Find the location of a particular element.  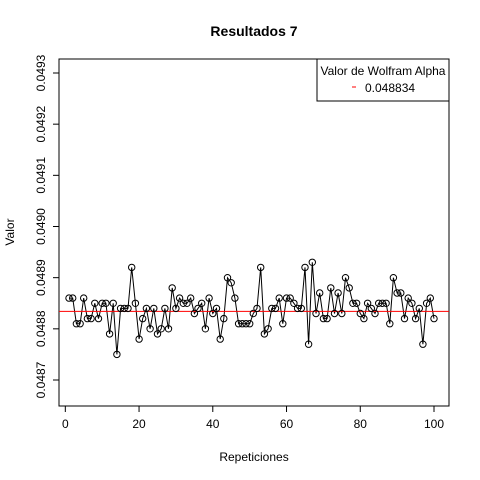

legend-box is located at coordinates (383, 80).